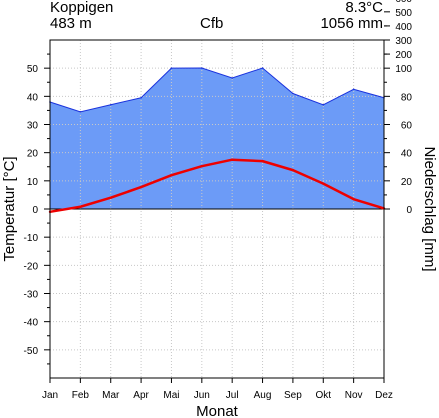 The width and height of the screenshot is (439, 418). Describe the element at coordinates (33, 126) in the screenshot. I see `left-tick-label: 30` at that location.